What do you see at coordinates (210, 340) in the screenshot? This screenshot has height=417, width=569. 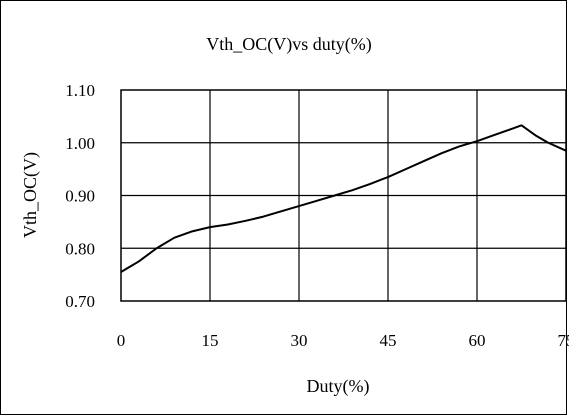 I see `x-tick-label: 15` at bounding box center [210, 340].